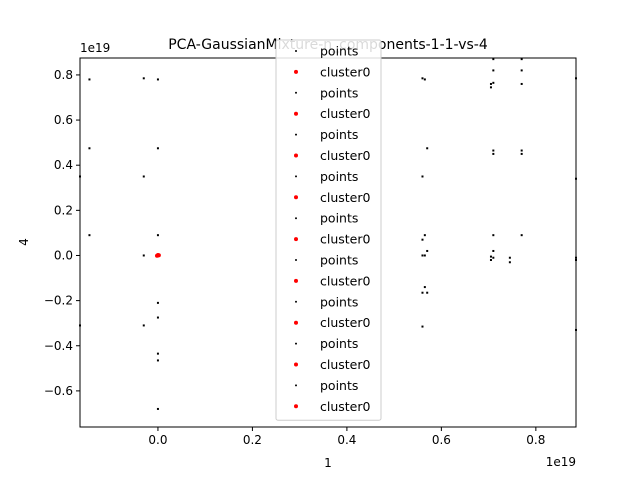 This screenshot has width=640, height=484. Describe the element at coordinates (346, 440) in the screenshot. I see `x-tick-label: 0.4` at that location.